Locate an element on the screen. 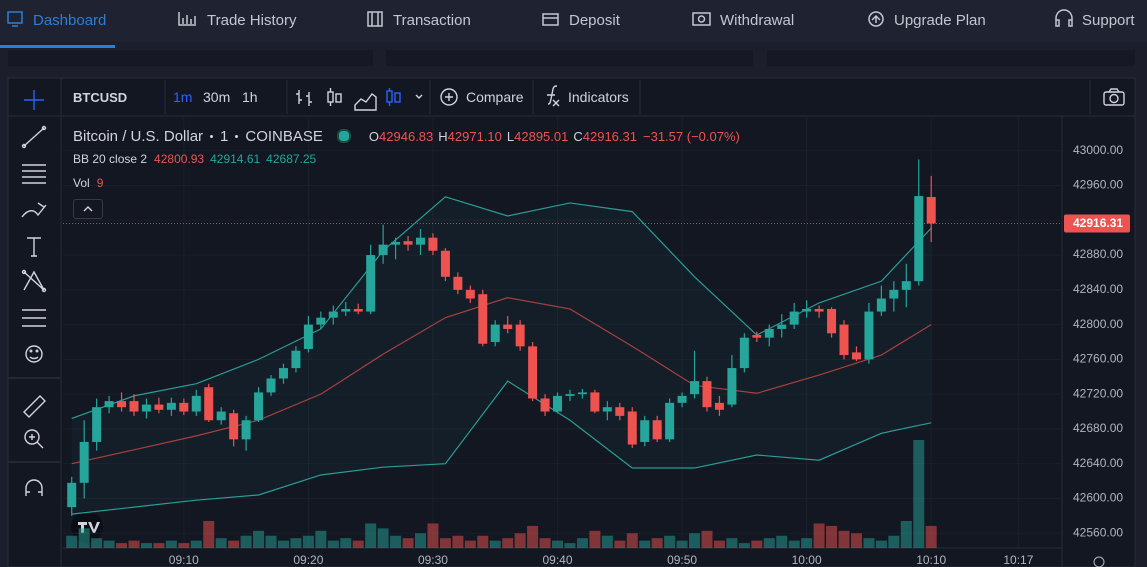 This screenshot has width=1147, height=567. toolbar-separators is located at coordinates (627, 97).